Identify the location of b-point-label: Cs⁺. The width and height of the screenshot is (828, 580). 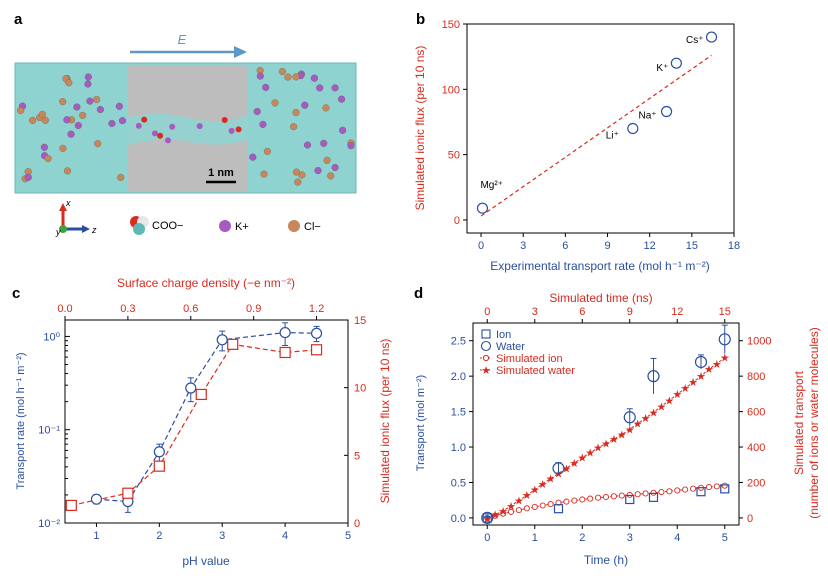
(695, 40).